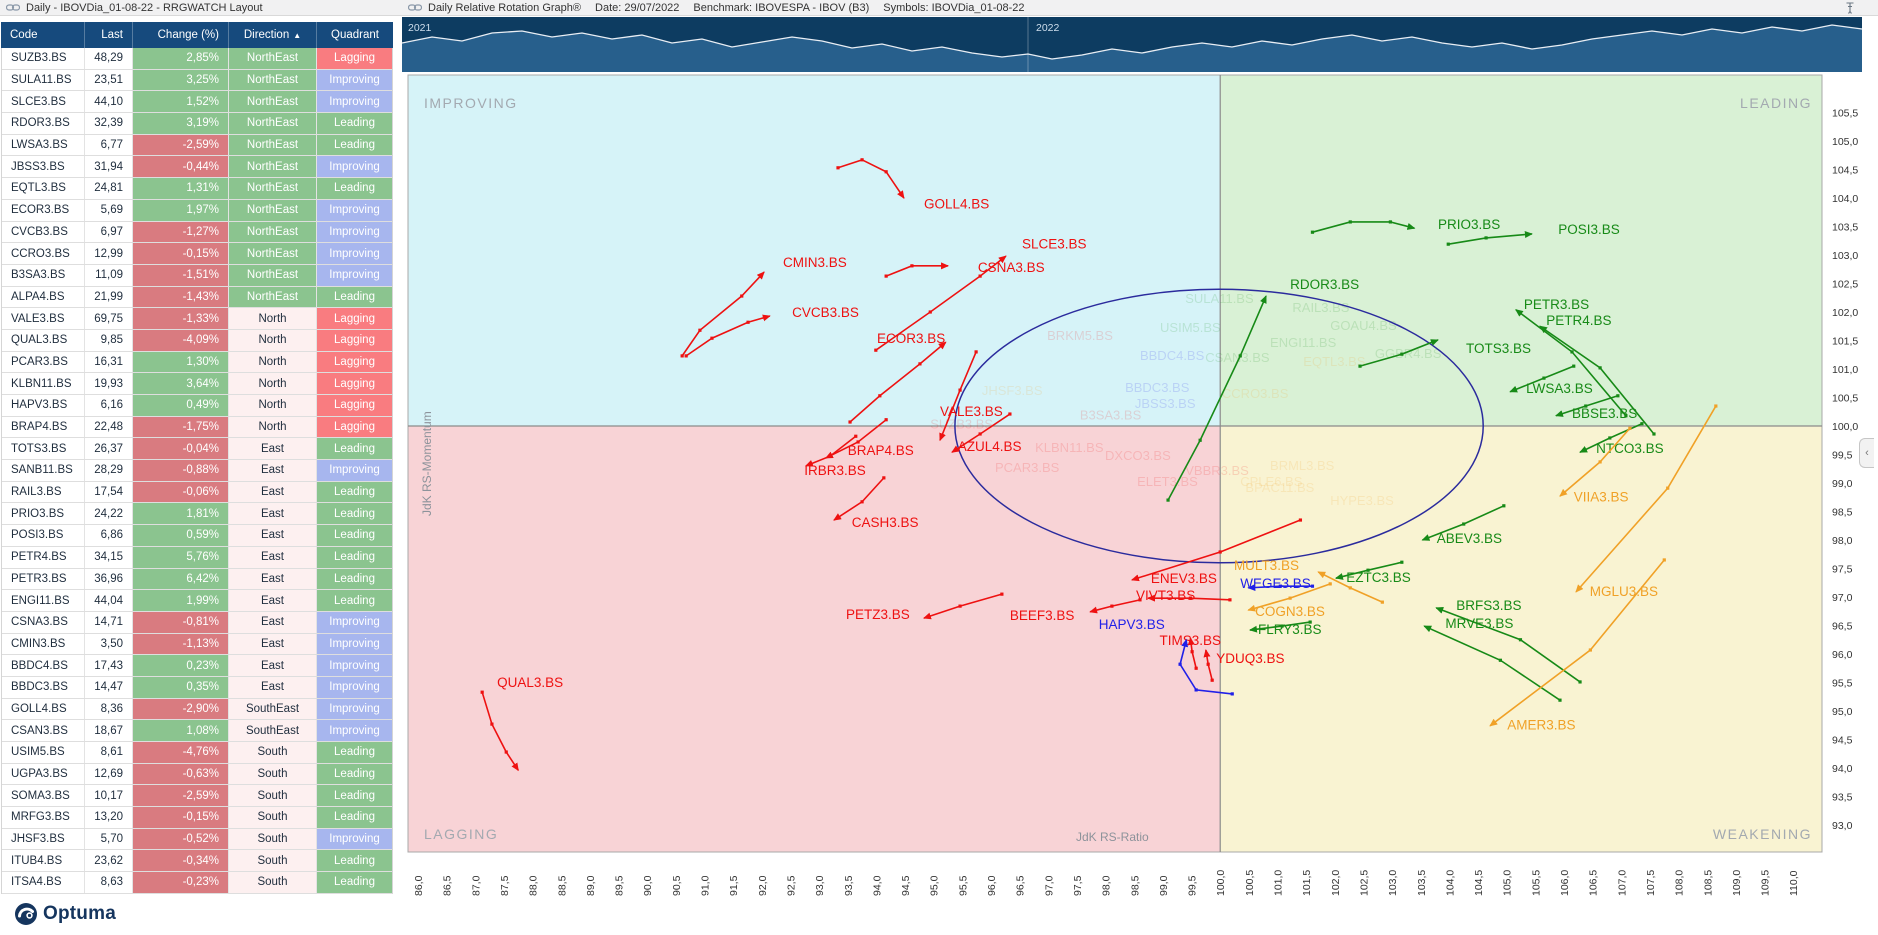 The width and height of the screenshot is (1878, 935). Describe the element at coordinates (273, 882) in the screenshot. I see `direction-cell: South` at that location.